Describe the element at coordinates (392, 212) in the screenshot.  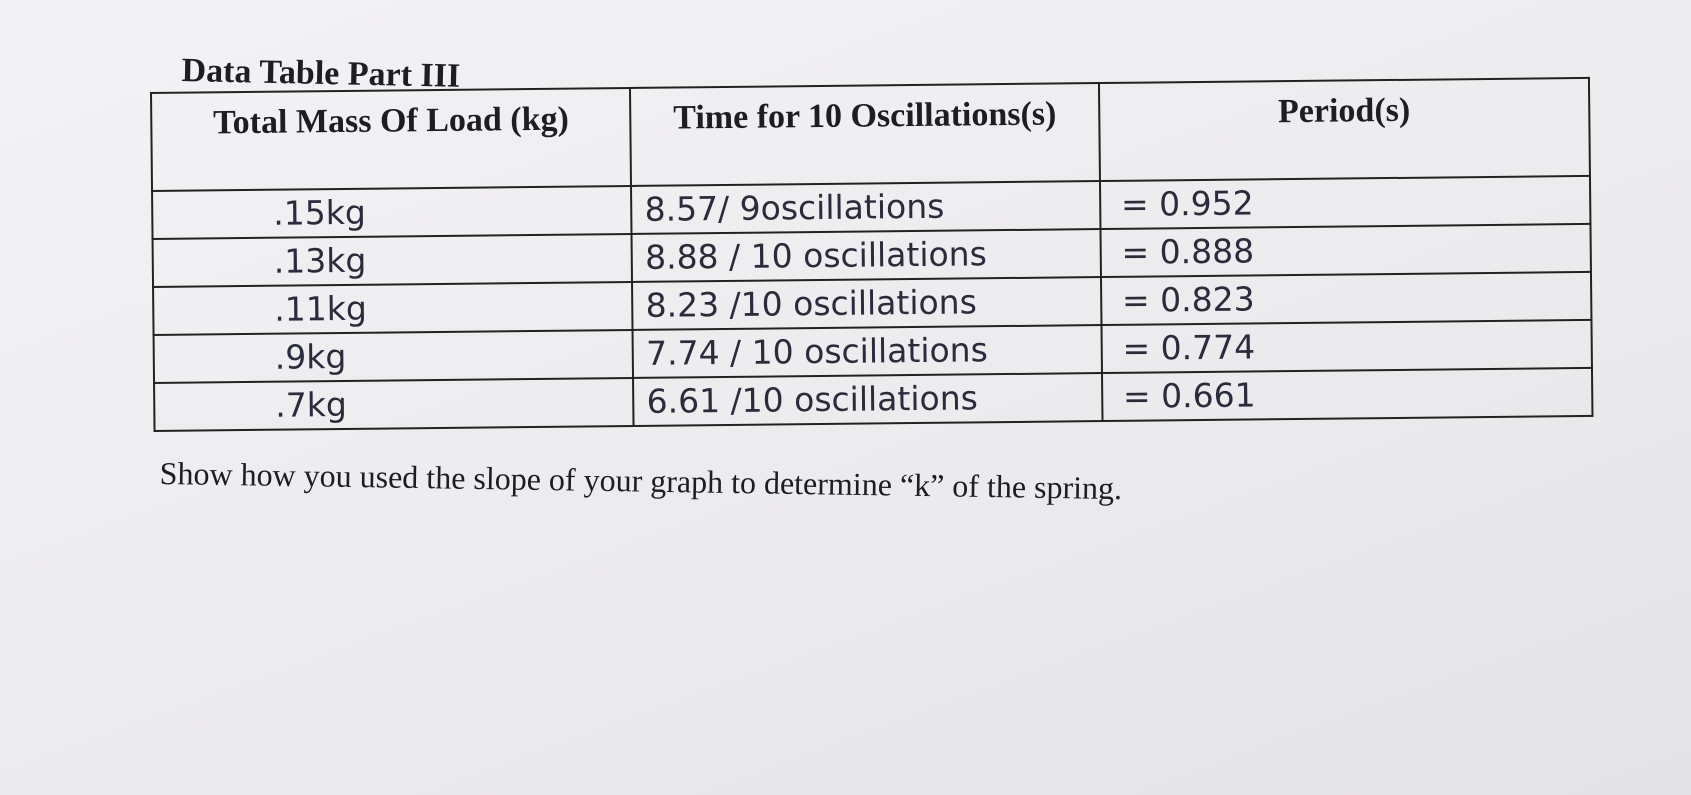
I see `table-cell: .15kg` at that location.